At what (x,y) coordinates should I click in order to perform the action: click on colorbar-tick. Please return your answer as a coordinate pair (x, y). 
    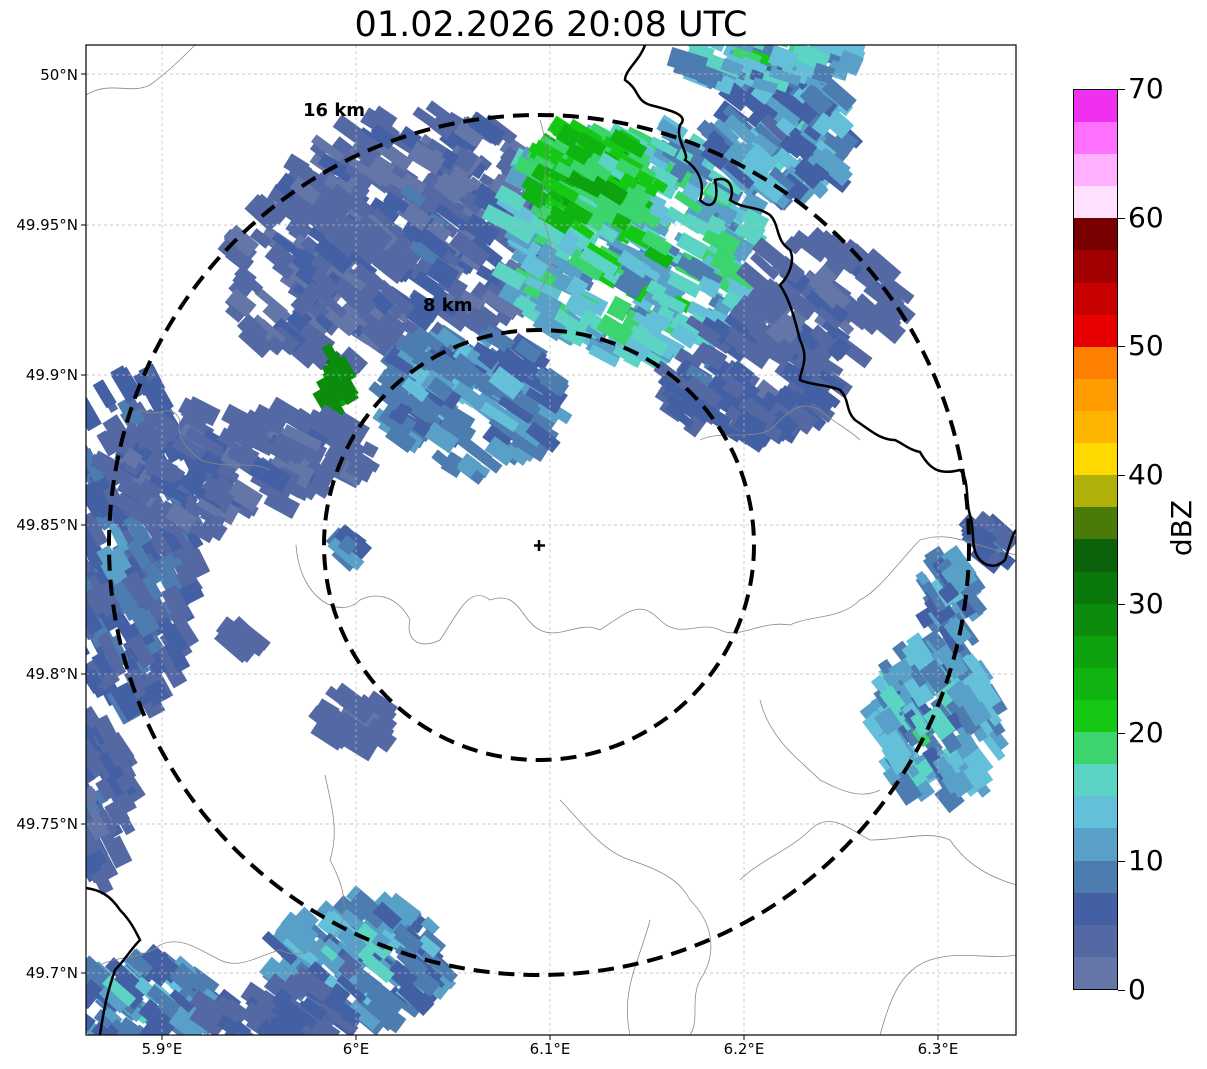
    Looking at the image, I should click on (1121, 89).